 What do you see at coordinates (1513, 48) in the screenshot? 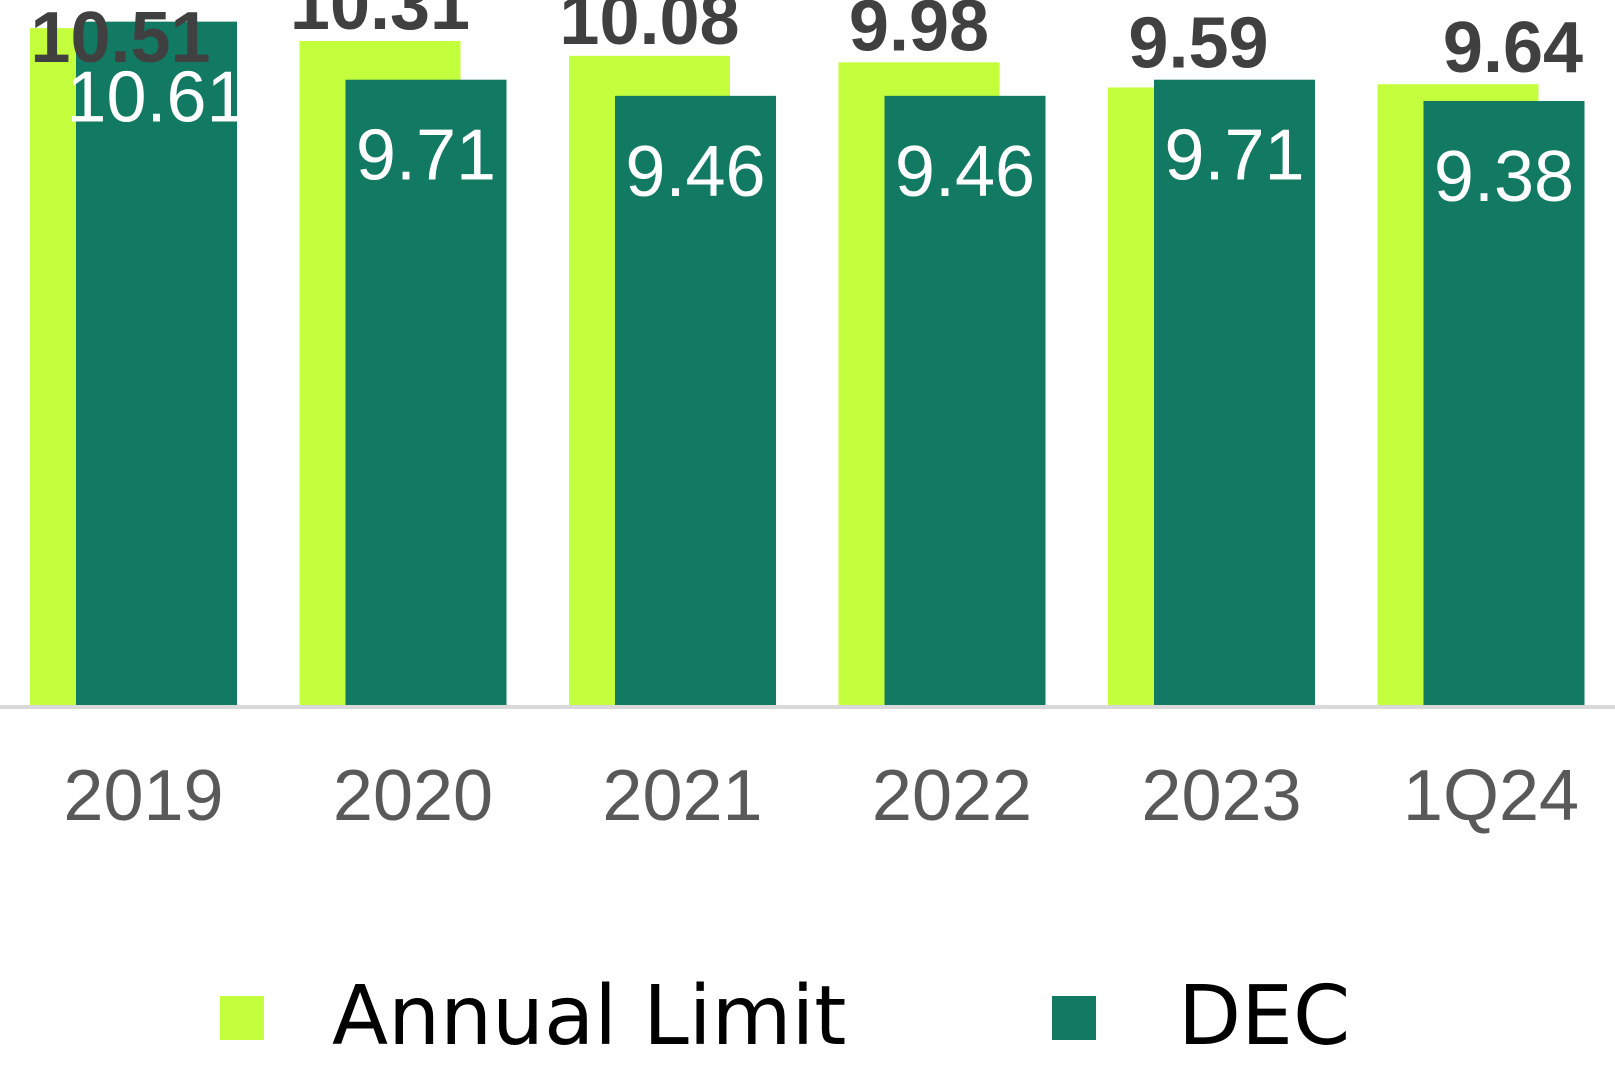
I see `annual-limit-value-label-1Q24: 9.64` at bounding box center [1513, 48].